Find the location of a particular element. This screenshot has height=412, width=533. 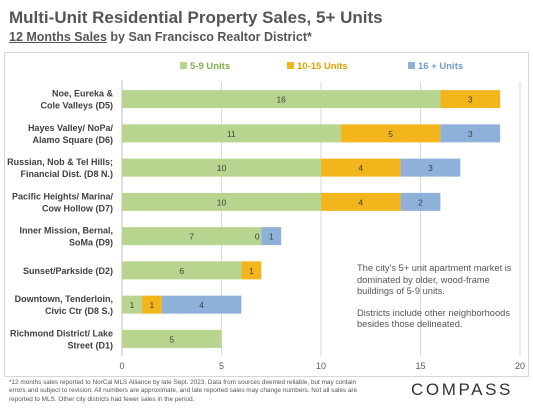

compass-logo: COMPASS is located at coordinates (462, 389).